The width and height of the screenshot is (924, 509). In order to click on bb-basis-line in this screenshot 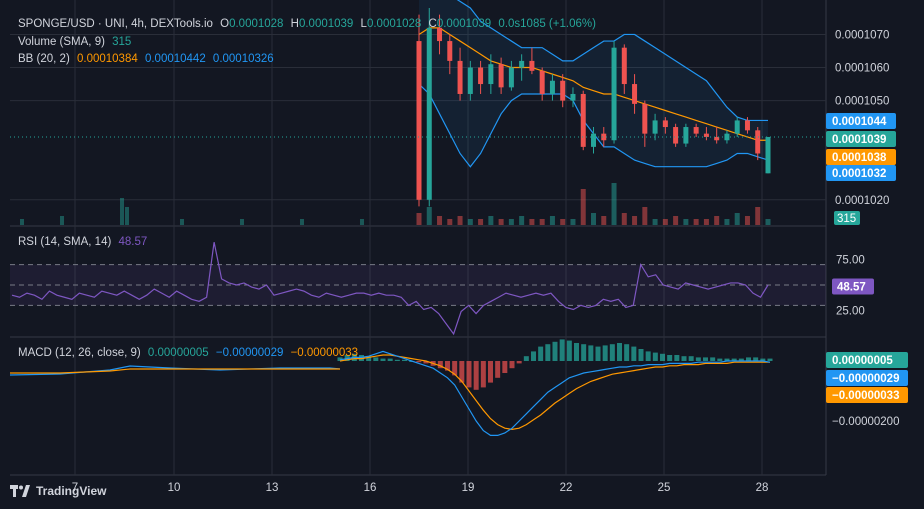, I will do `click(593, 84)`.